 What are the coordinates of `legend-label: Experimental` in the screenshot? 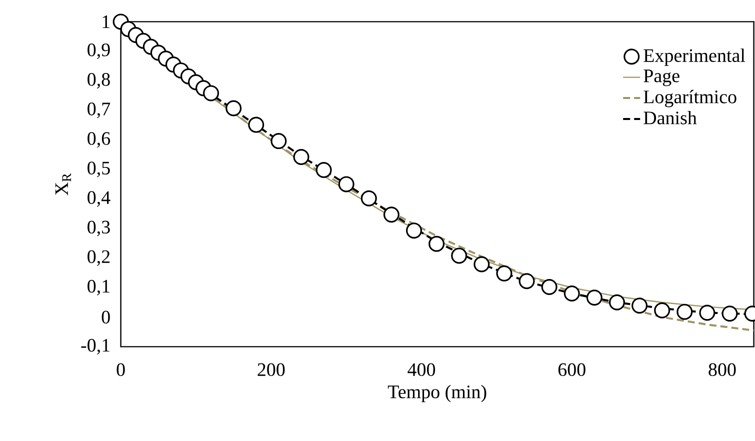 It's located at (695, 57).